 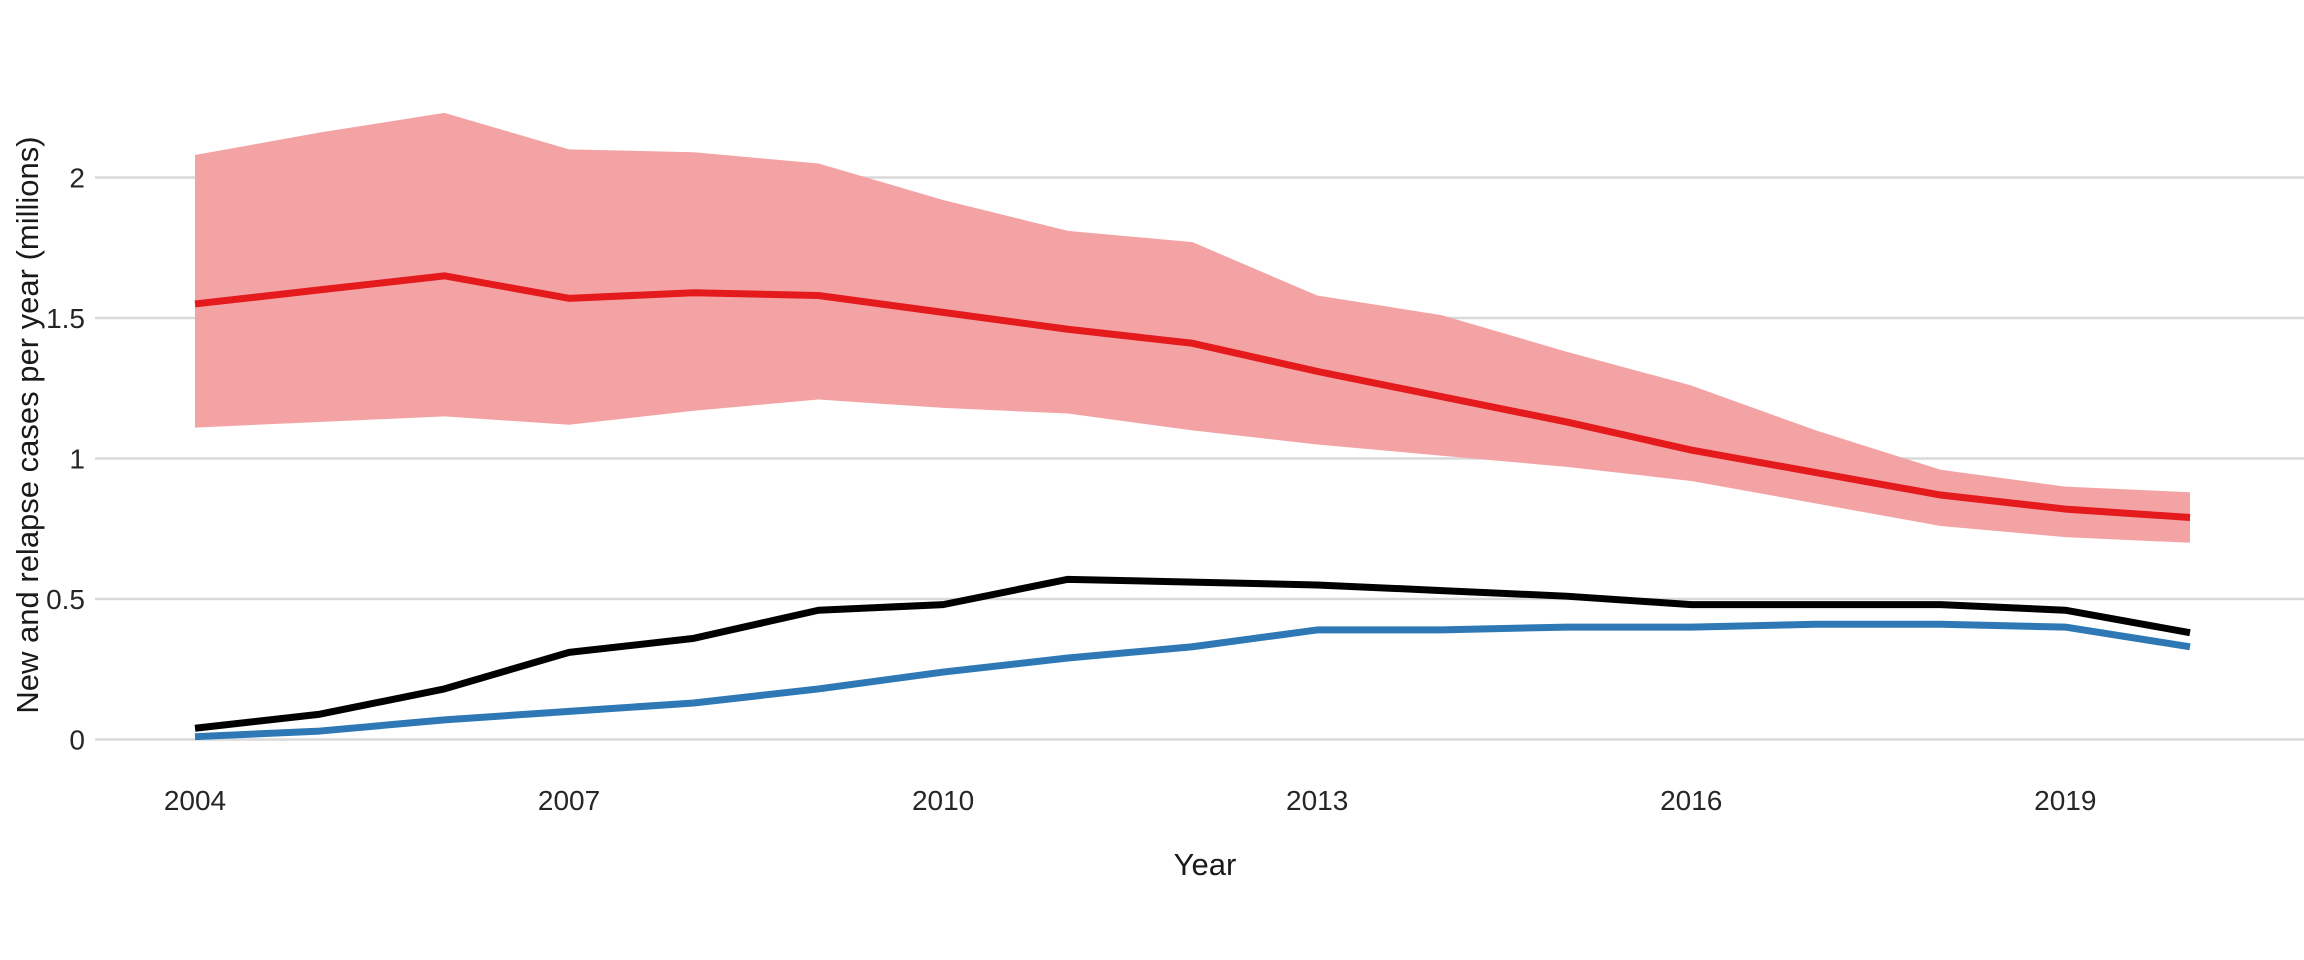 I want to click on x-axis-title: Year, so click(x=1205, y=864).